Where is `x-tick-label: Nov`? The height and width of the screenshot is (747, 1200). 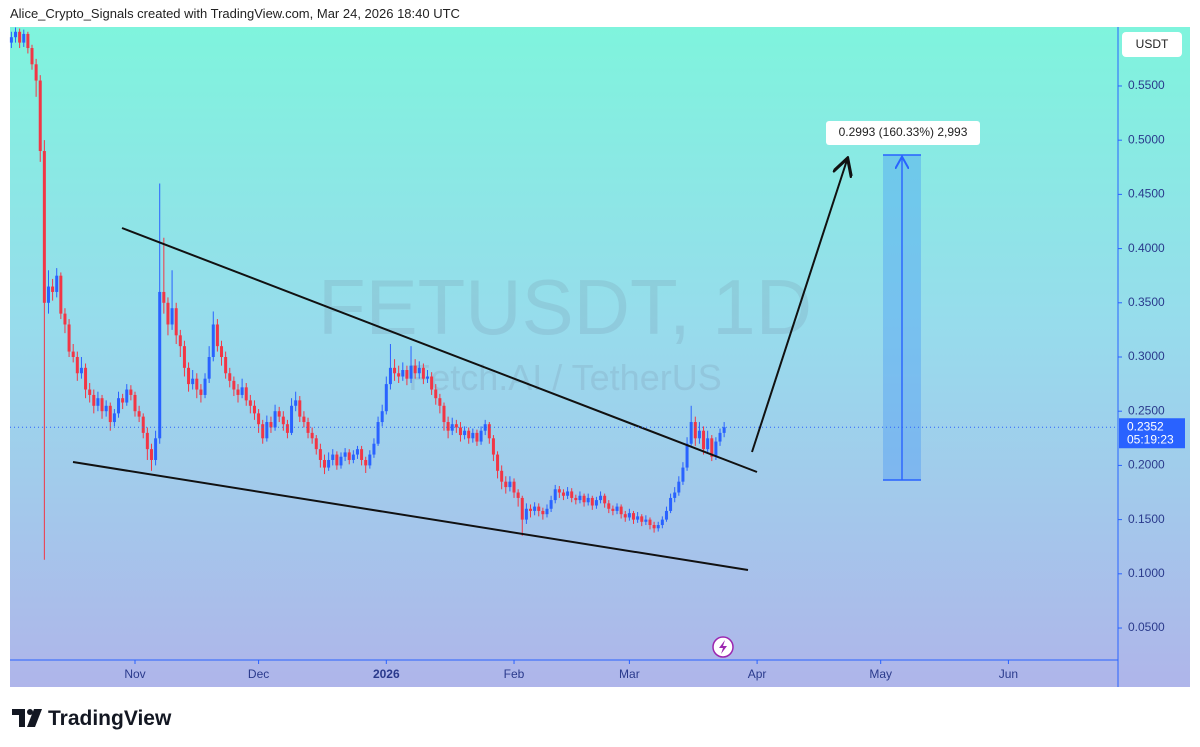 x-tick-label: Nov is located at coordinates (134, 674).